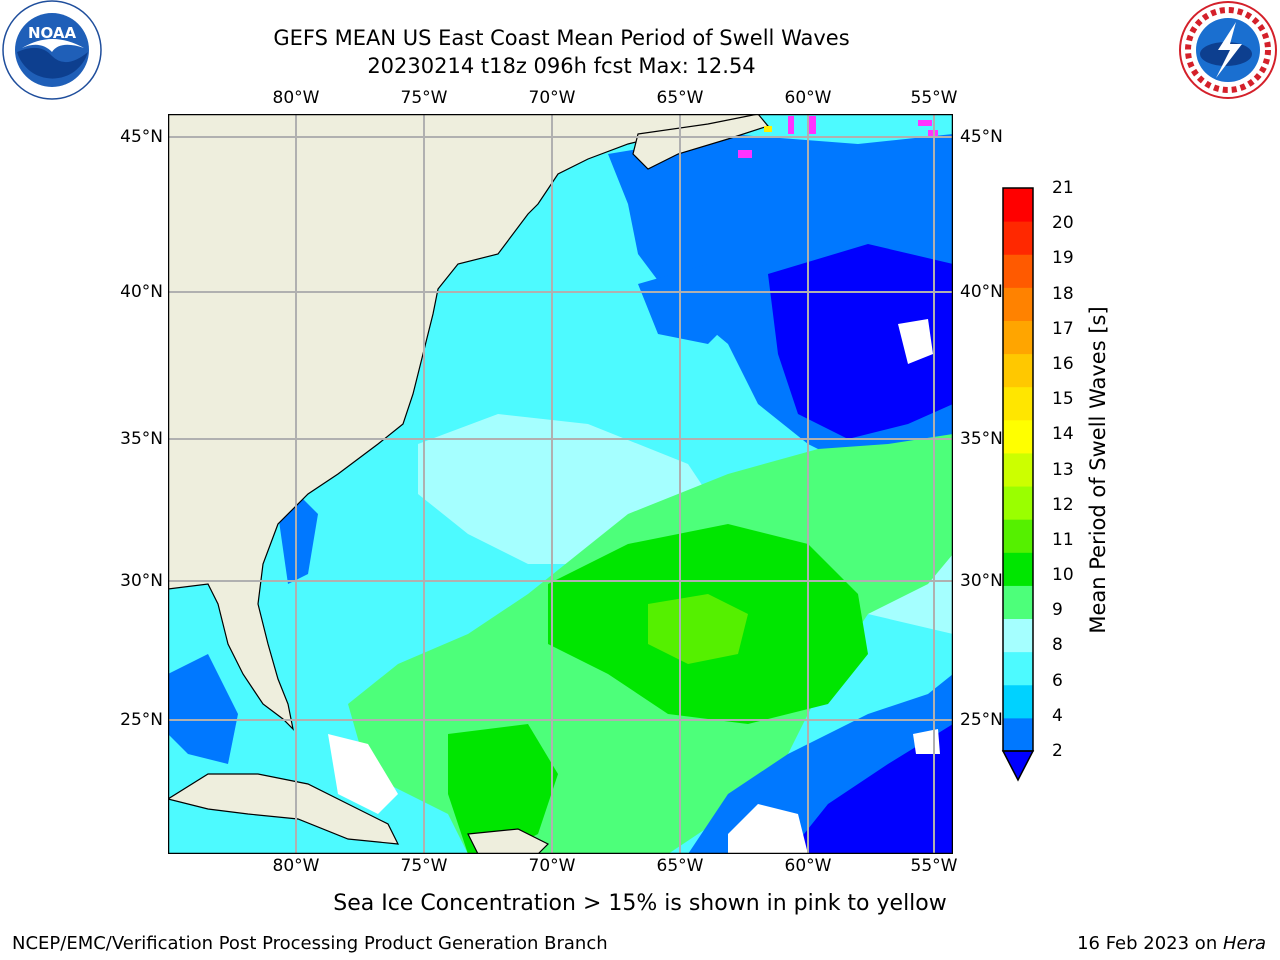  What do you see at coordinates (141, 137) in the screenshot?
I see `lat-label-left: 45°N` at bounding box center [141, 137].